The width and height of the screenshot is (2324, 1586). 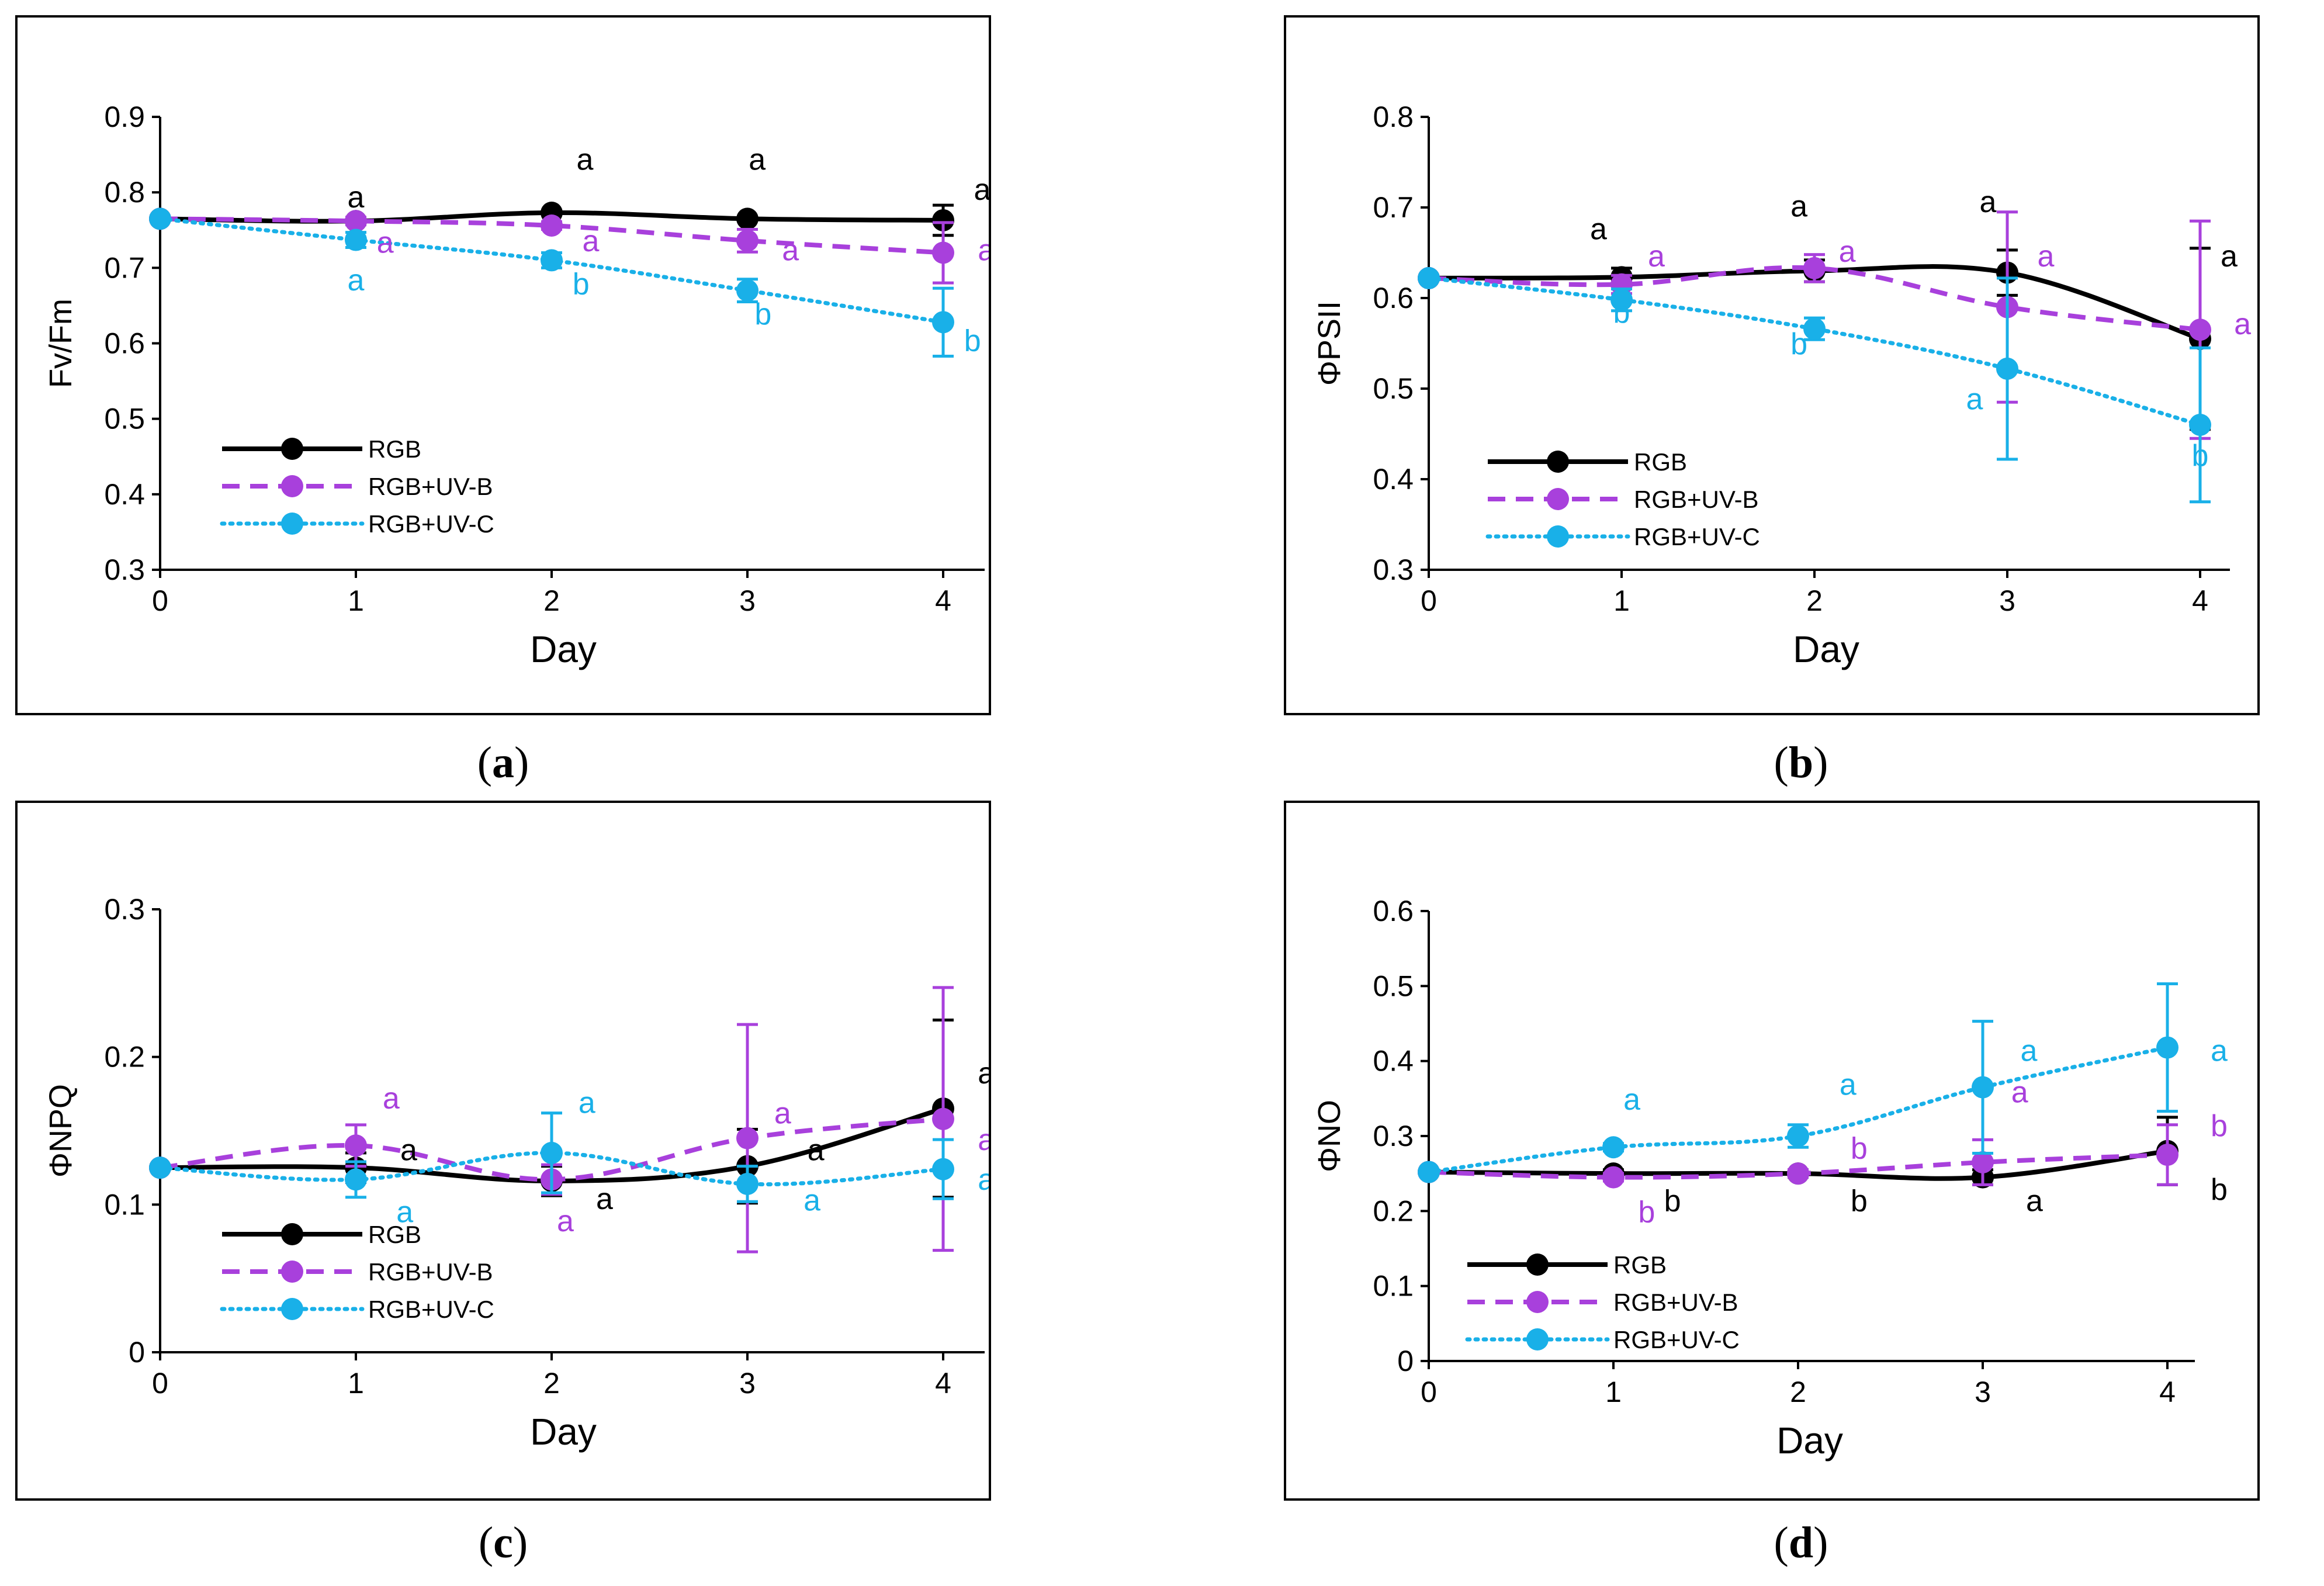 What do you see at coordinates (124, 419) in the screenshot?
I see `y-tick-label-a: 0.5` at bounding box center [124, 419].